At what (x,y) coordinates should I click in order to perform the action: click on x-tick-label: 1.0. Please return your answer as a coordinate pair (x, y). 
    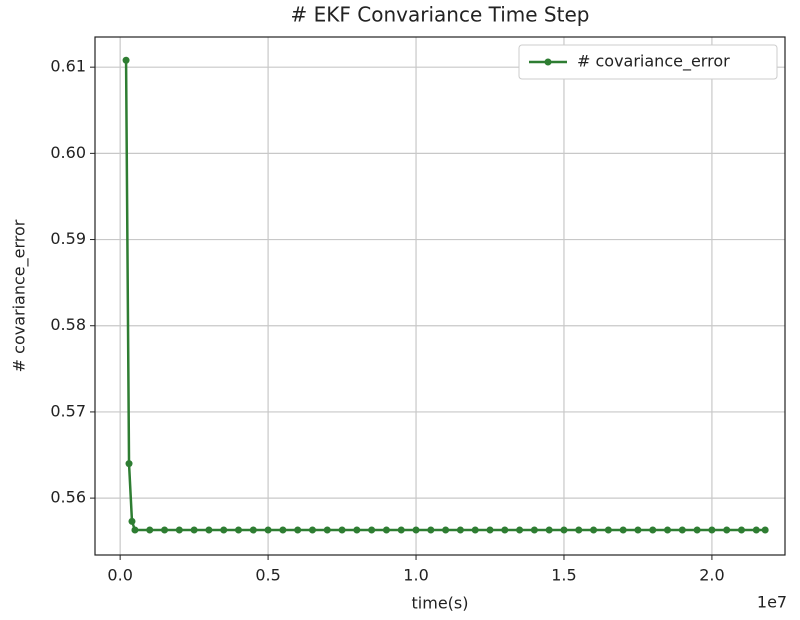
    Looking at the image, I should click on (415, 575).